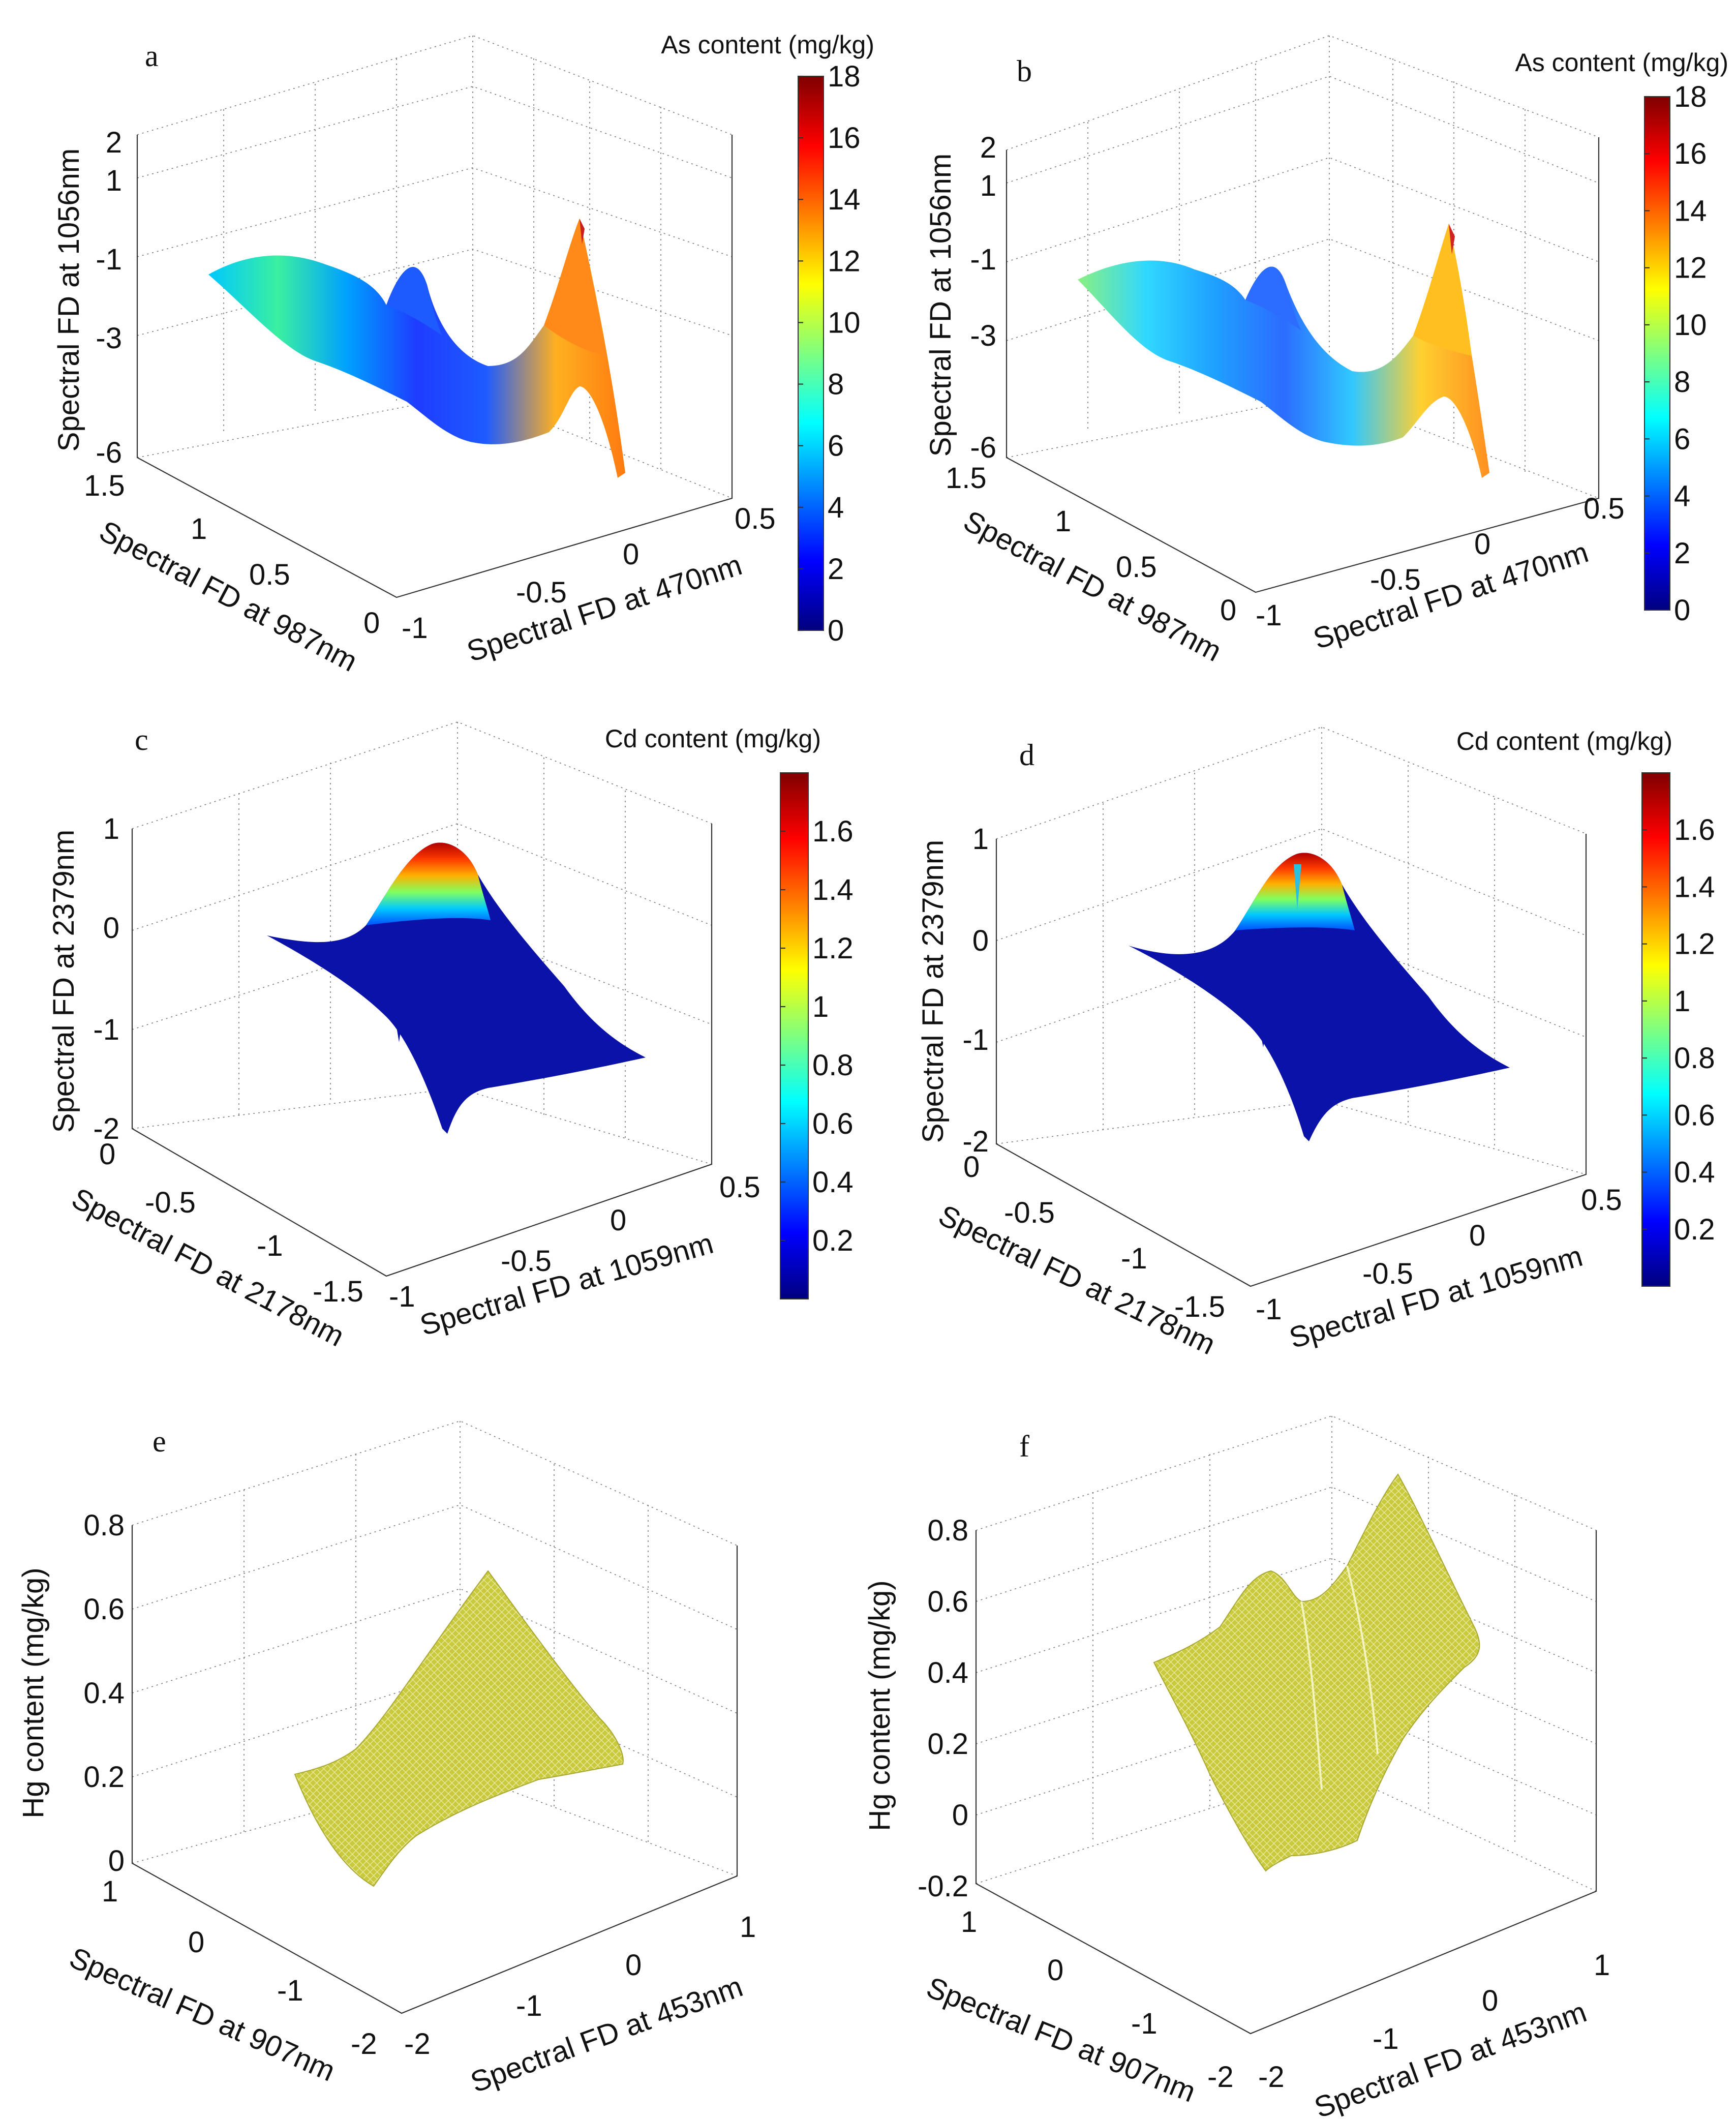 Image resolution: width=1736 pixels, height=2119 pixels. What do you see at coordinates (106, 1029) in the screenshot?
I see `panel-c-ztick: -1` at bounding box center [106, 1029].